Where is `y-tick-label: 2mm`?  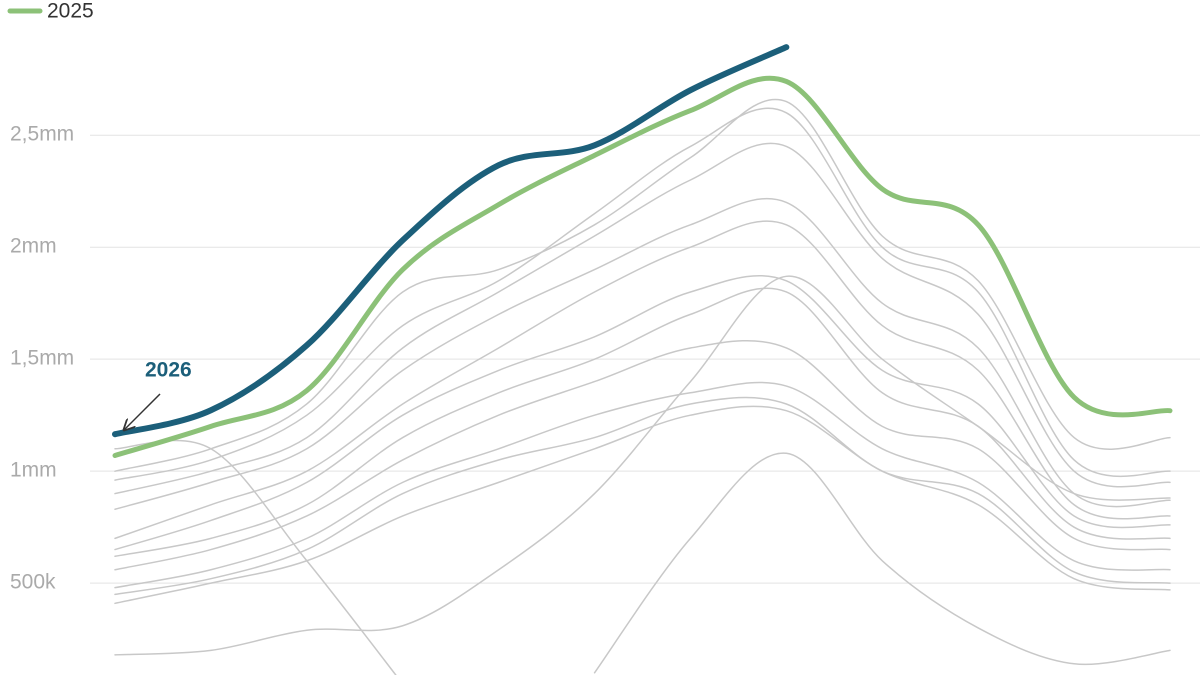
y-tick-label: 2mm is located at coordinates (33, 246).